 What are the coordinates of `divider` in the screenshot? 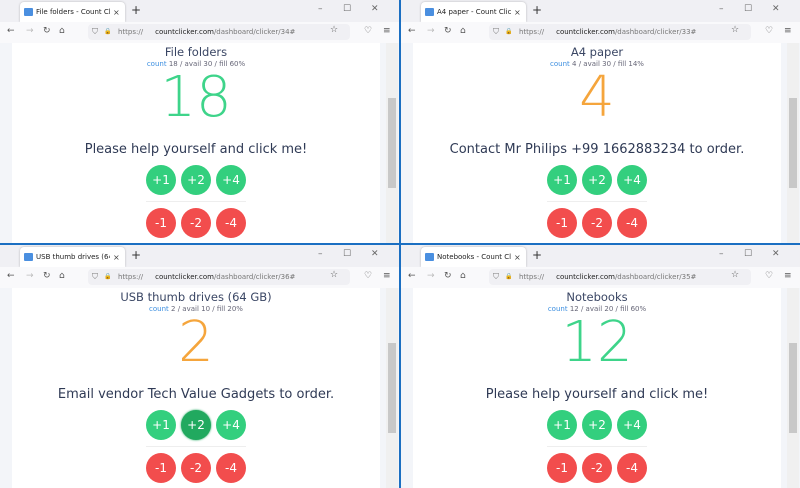 It's located at (597, 201).